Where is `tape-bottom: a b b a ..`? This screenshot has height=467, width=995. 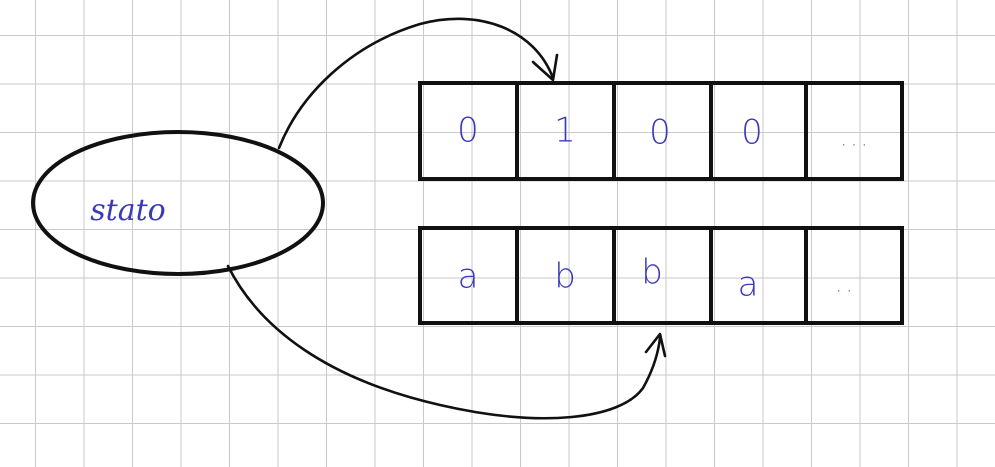
tape-bottom: a b b a .. is located at coordinates (661, 275).